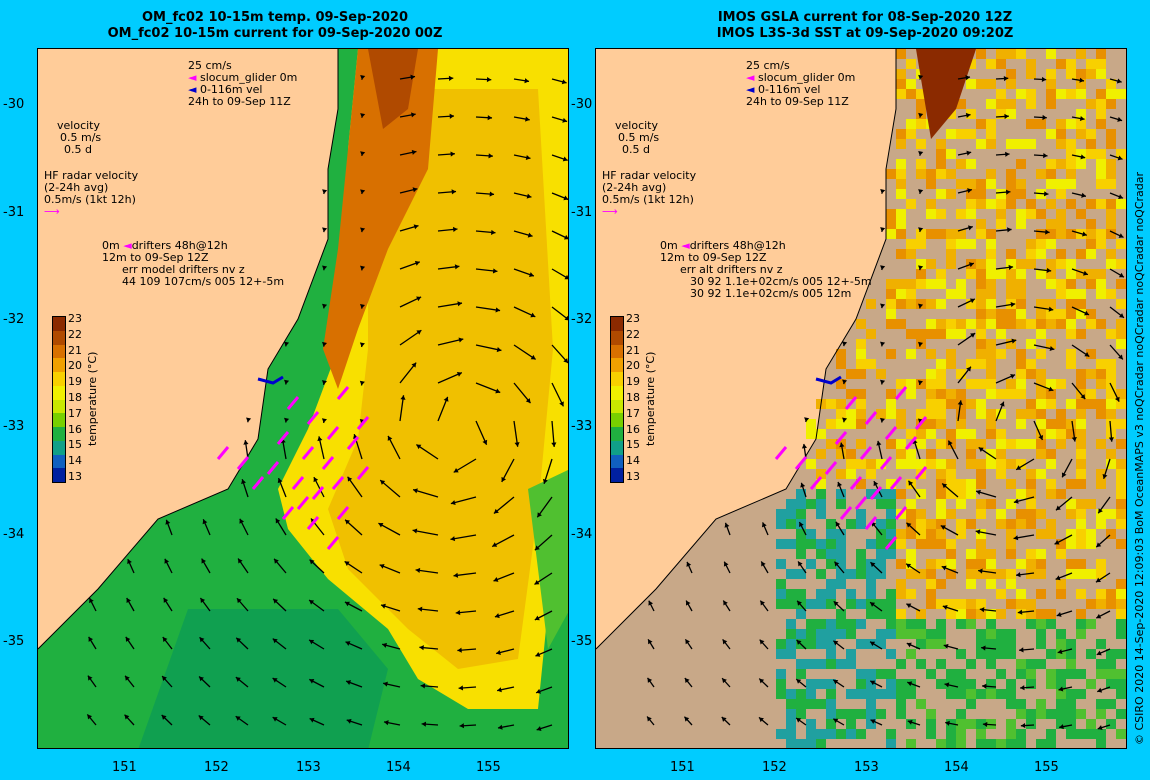  I want to click on colorbar-tick-label: 21, so click(633, 350).